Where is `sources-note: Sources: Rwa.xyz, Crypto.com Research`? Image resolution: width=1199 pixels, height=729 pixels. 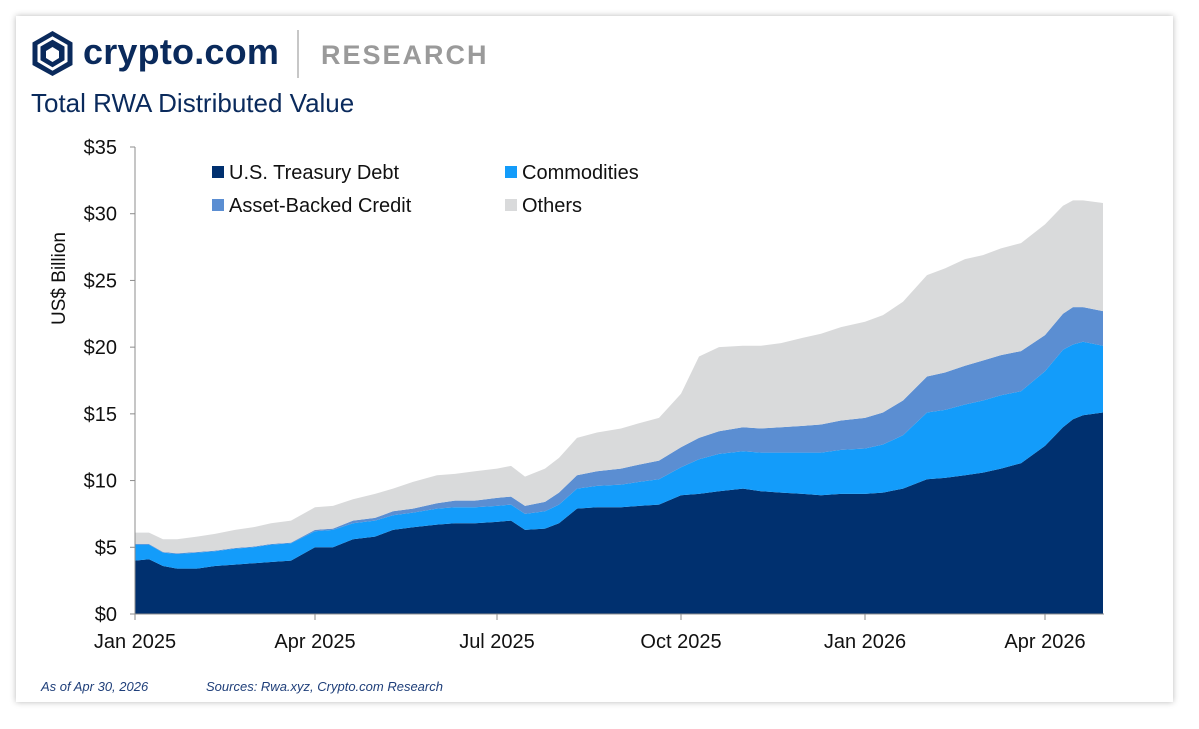
sources-note: Sources: Rwa.xyz, Crypto.com Research is located at coordinates (324, 686).